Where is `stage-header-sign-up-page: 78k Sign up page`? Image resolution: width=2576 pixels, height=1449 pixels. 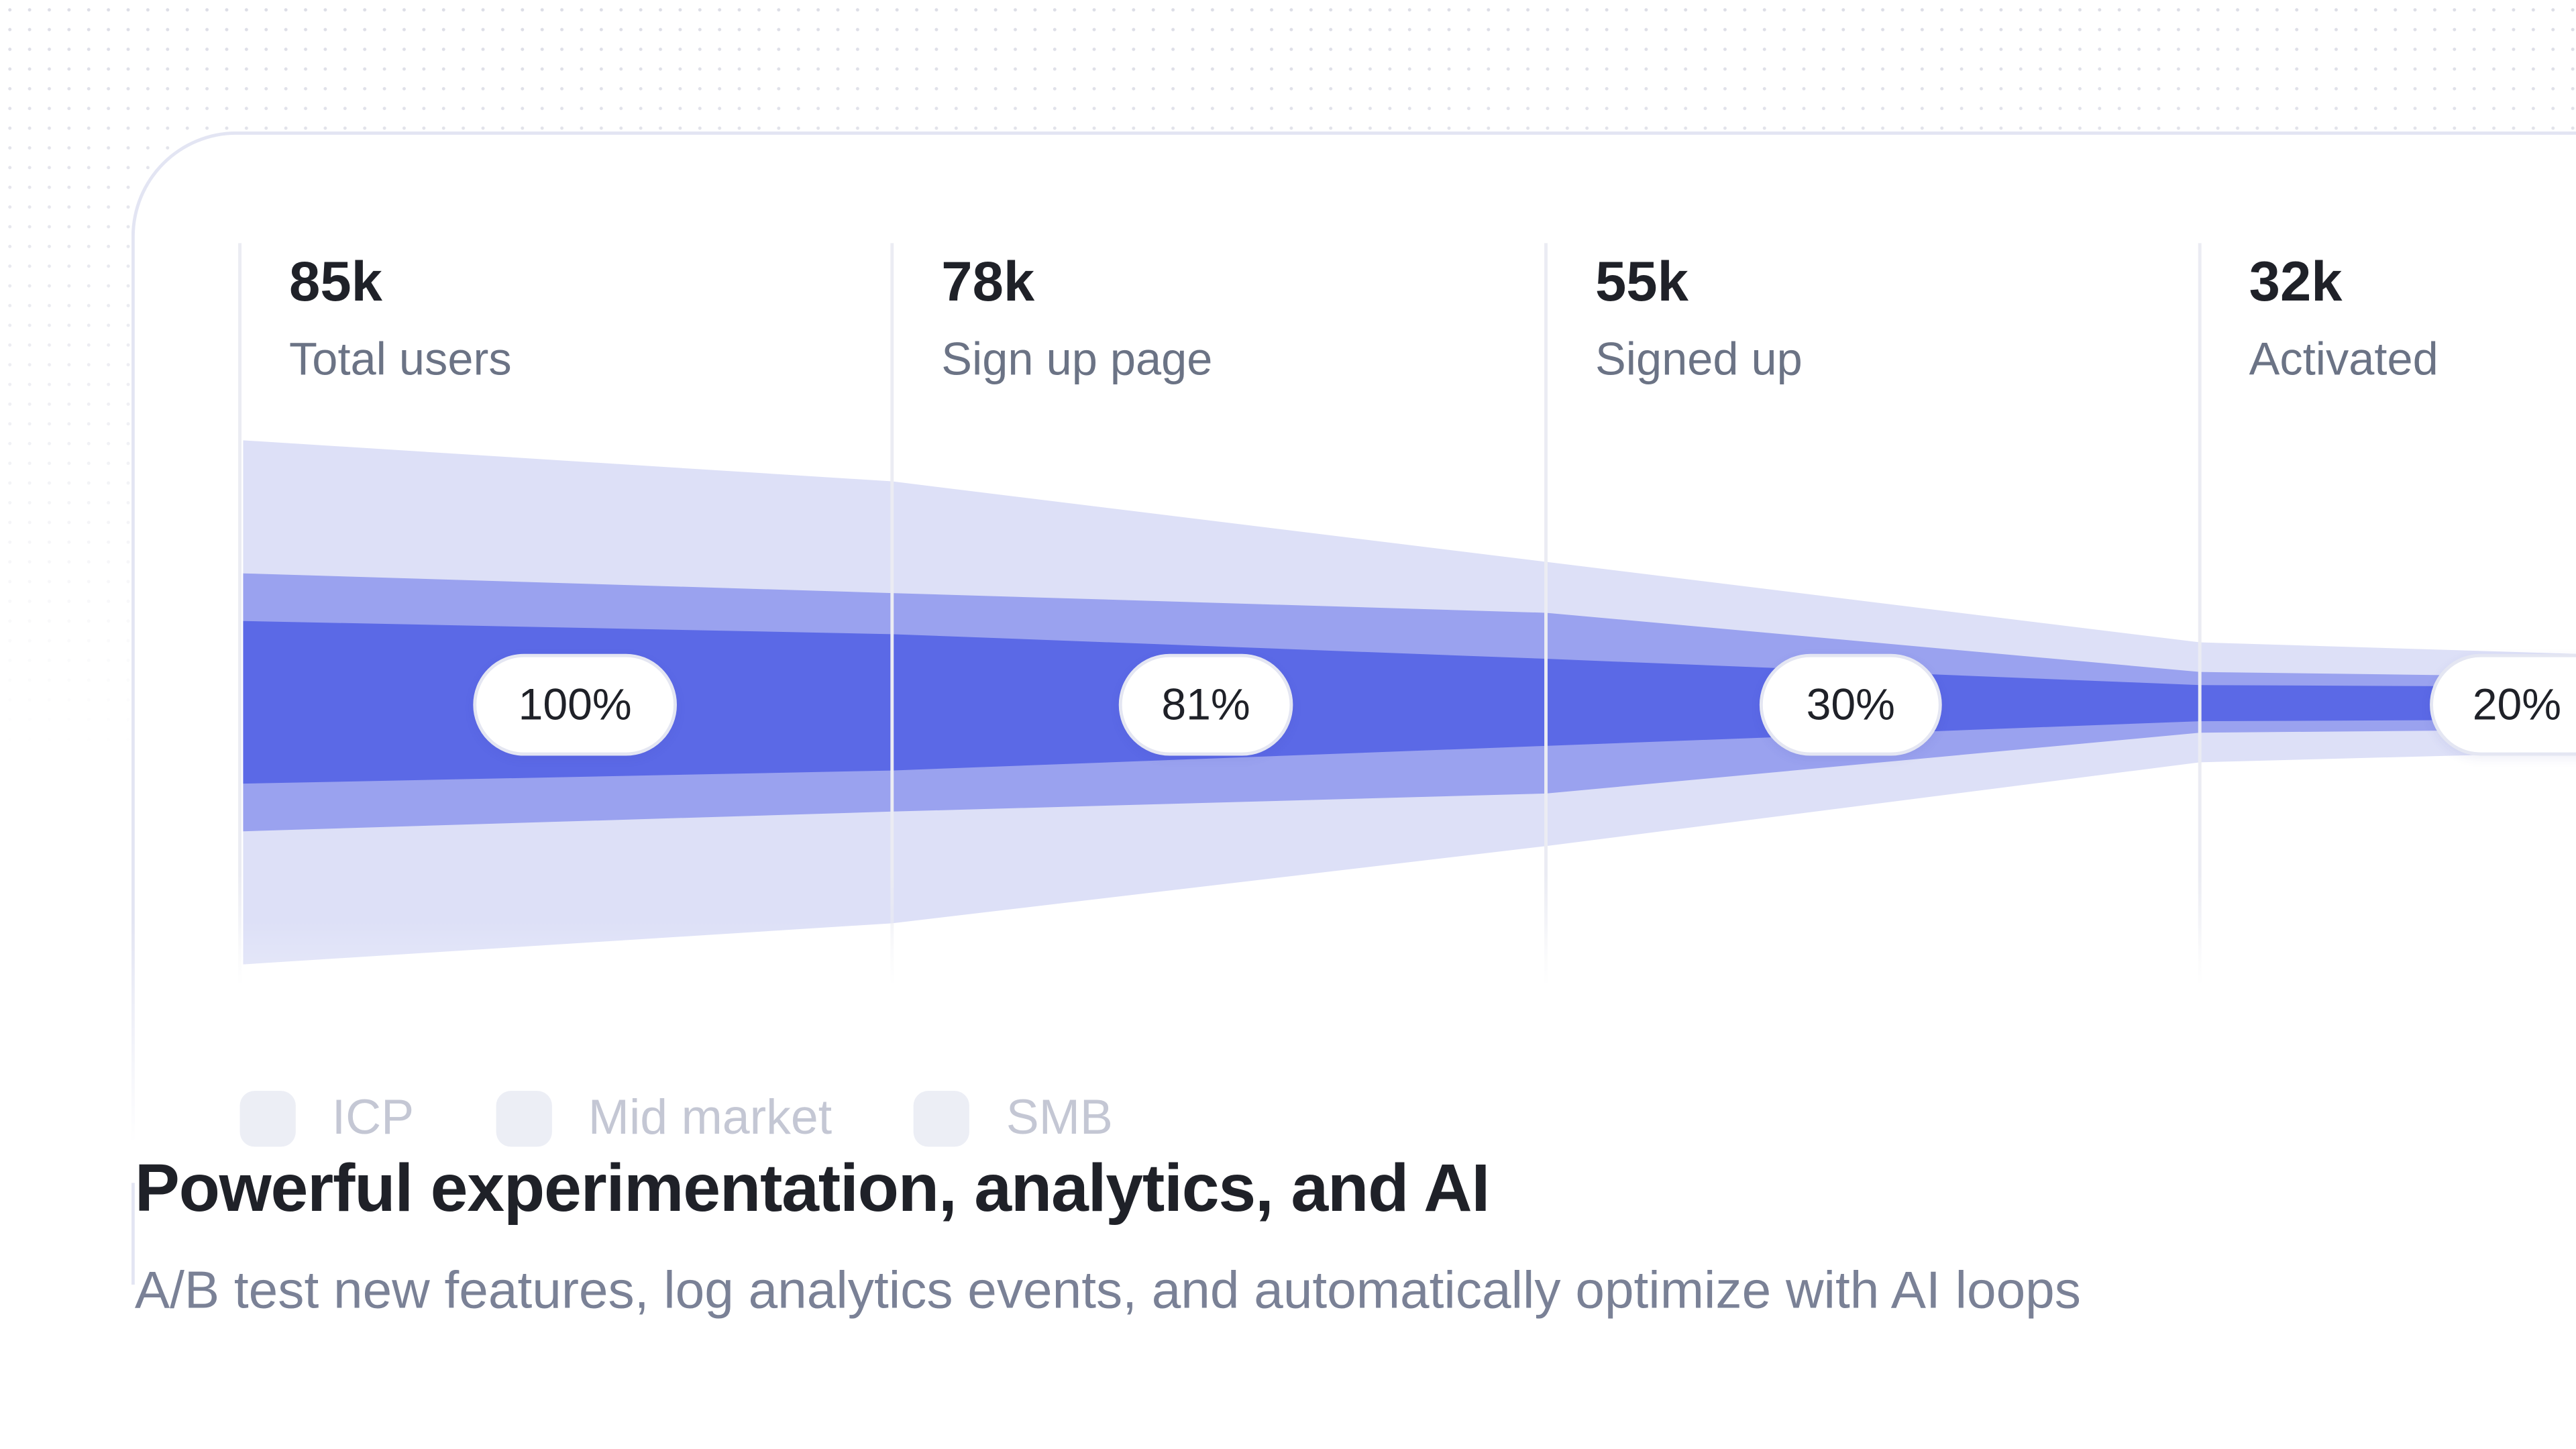 stage-header-sign-up-page: 78k Sign up page is located at coordinates (1076, 319).